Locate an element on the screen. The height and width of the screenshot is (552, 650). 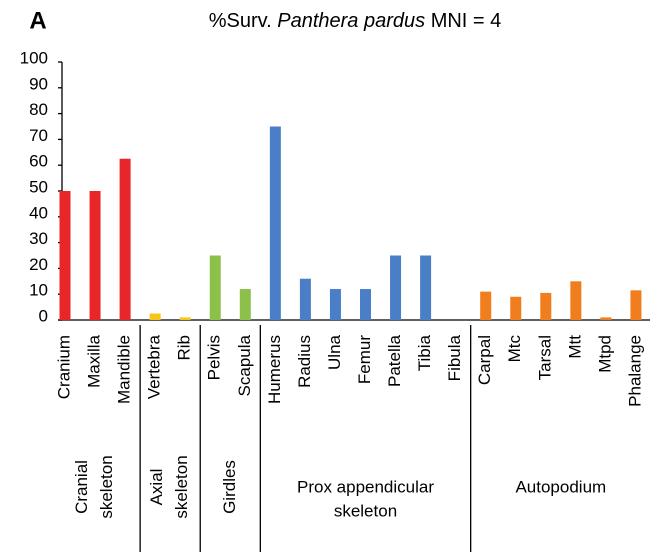
y-tick-label: 80 is located at coordinates (38, 109).